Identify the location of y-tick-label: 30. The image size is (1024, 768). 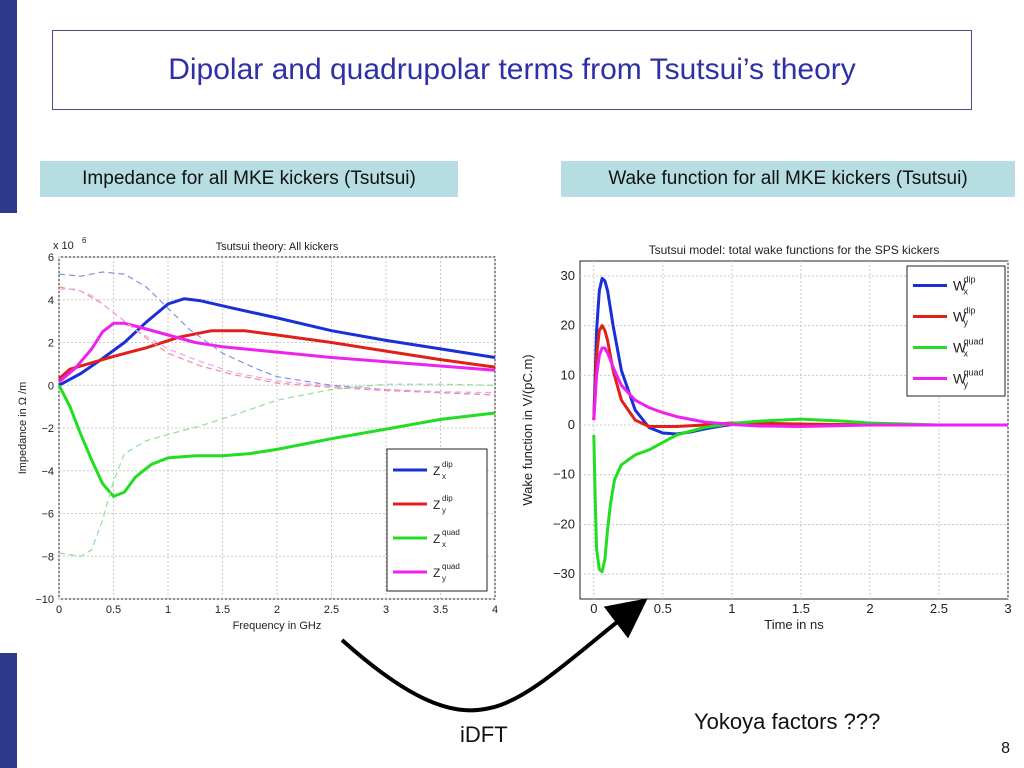
(568, 275).